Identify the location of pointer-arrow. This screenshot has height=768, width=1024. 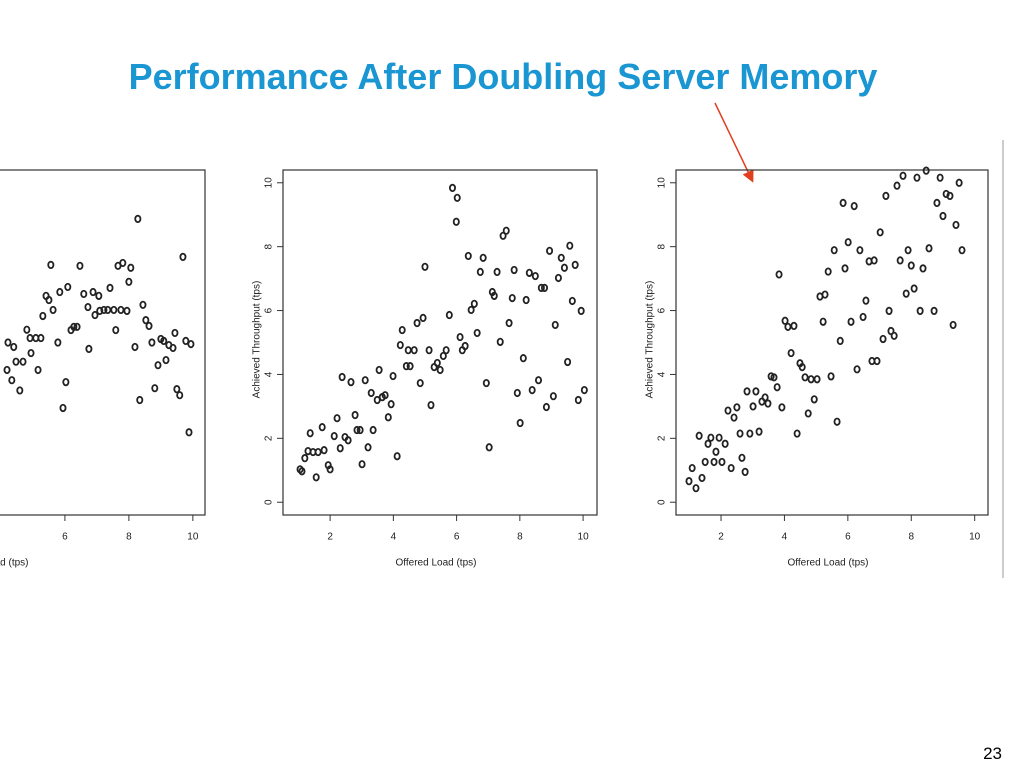
(734, 142).